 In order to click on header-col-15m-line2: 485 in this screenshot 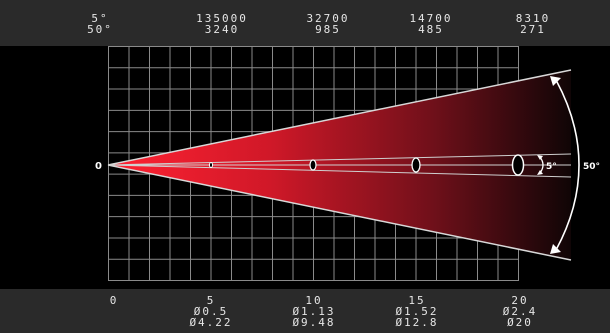, I will do `click(431, 29)`.